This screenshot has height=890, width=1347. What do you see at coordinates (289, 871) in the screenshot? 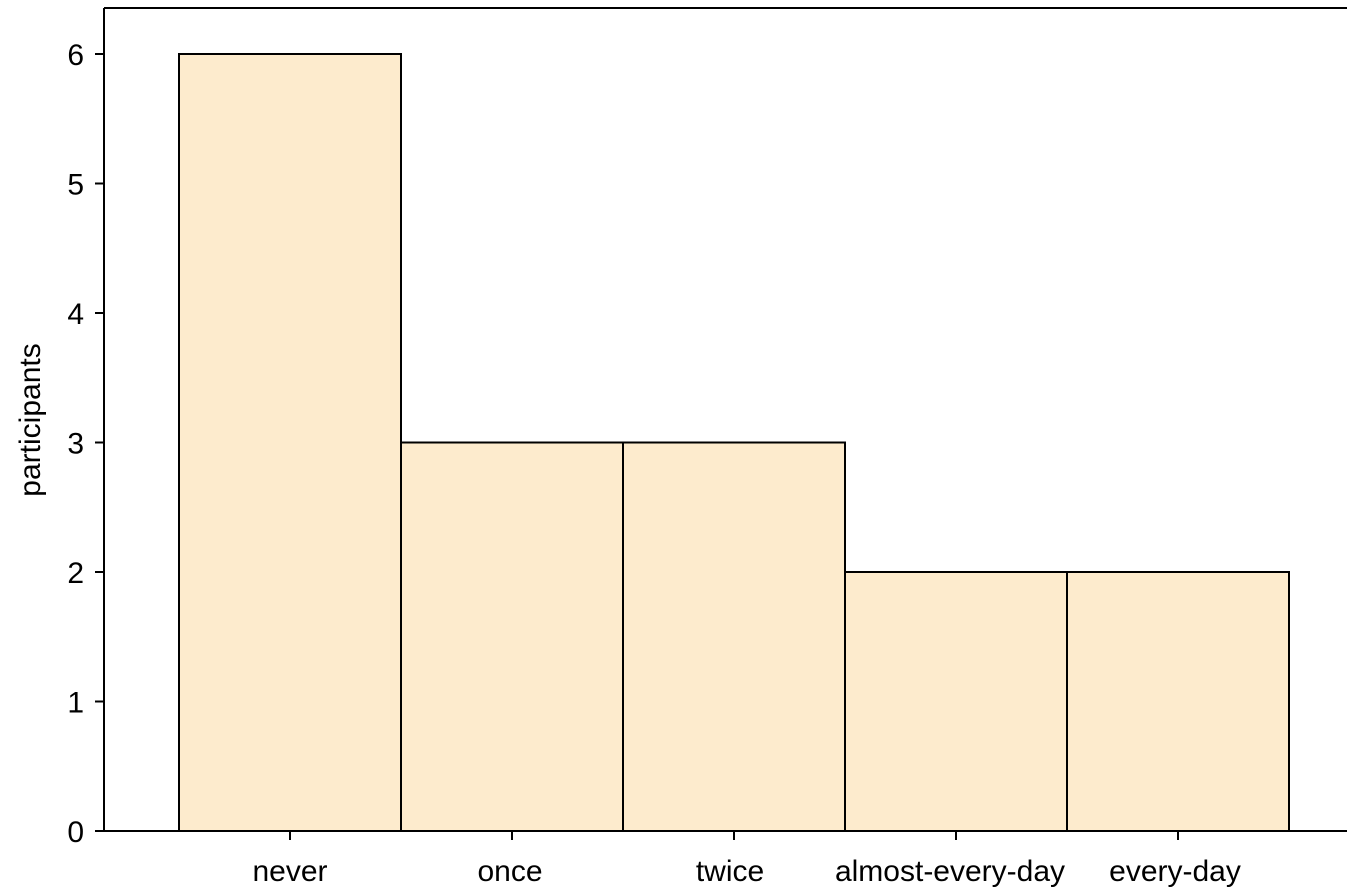
I see `x-tick-label-never: never` at bounding box center [289, 871].